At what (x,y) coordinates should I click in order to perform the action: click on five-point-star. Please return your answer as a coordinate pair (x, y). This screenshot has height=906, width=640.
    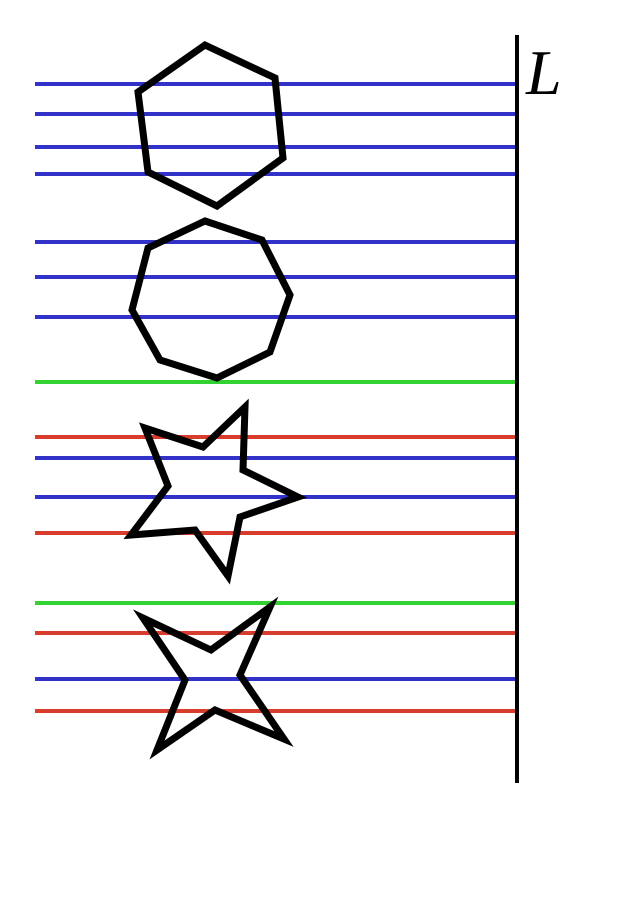
    Looking at the image, I should click on (215, 491).